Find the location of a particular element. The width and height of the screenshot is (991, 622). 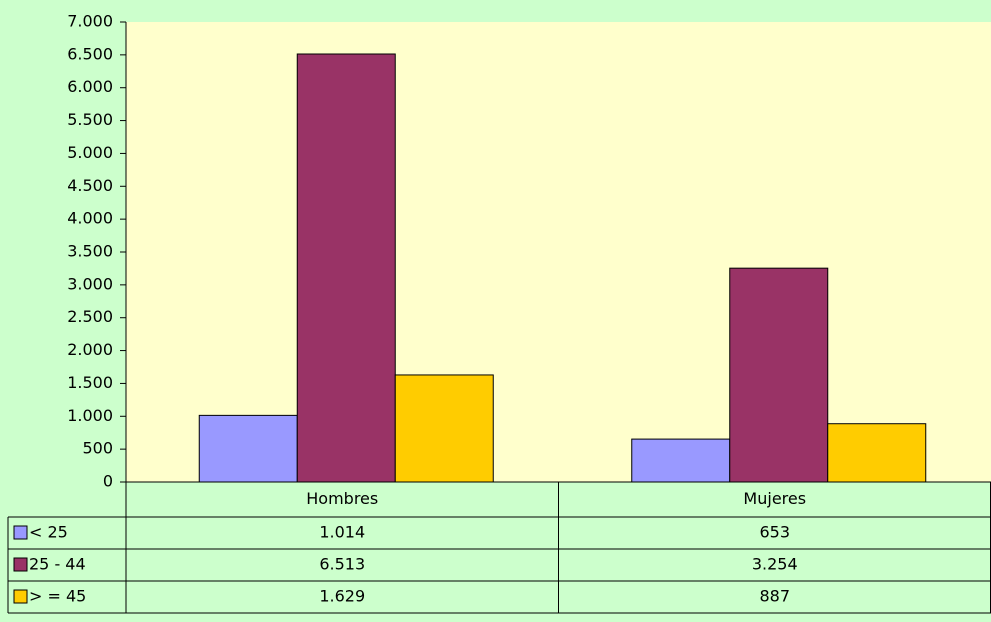

table-value: 653 is located at coordinates (774, 532).